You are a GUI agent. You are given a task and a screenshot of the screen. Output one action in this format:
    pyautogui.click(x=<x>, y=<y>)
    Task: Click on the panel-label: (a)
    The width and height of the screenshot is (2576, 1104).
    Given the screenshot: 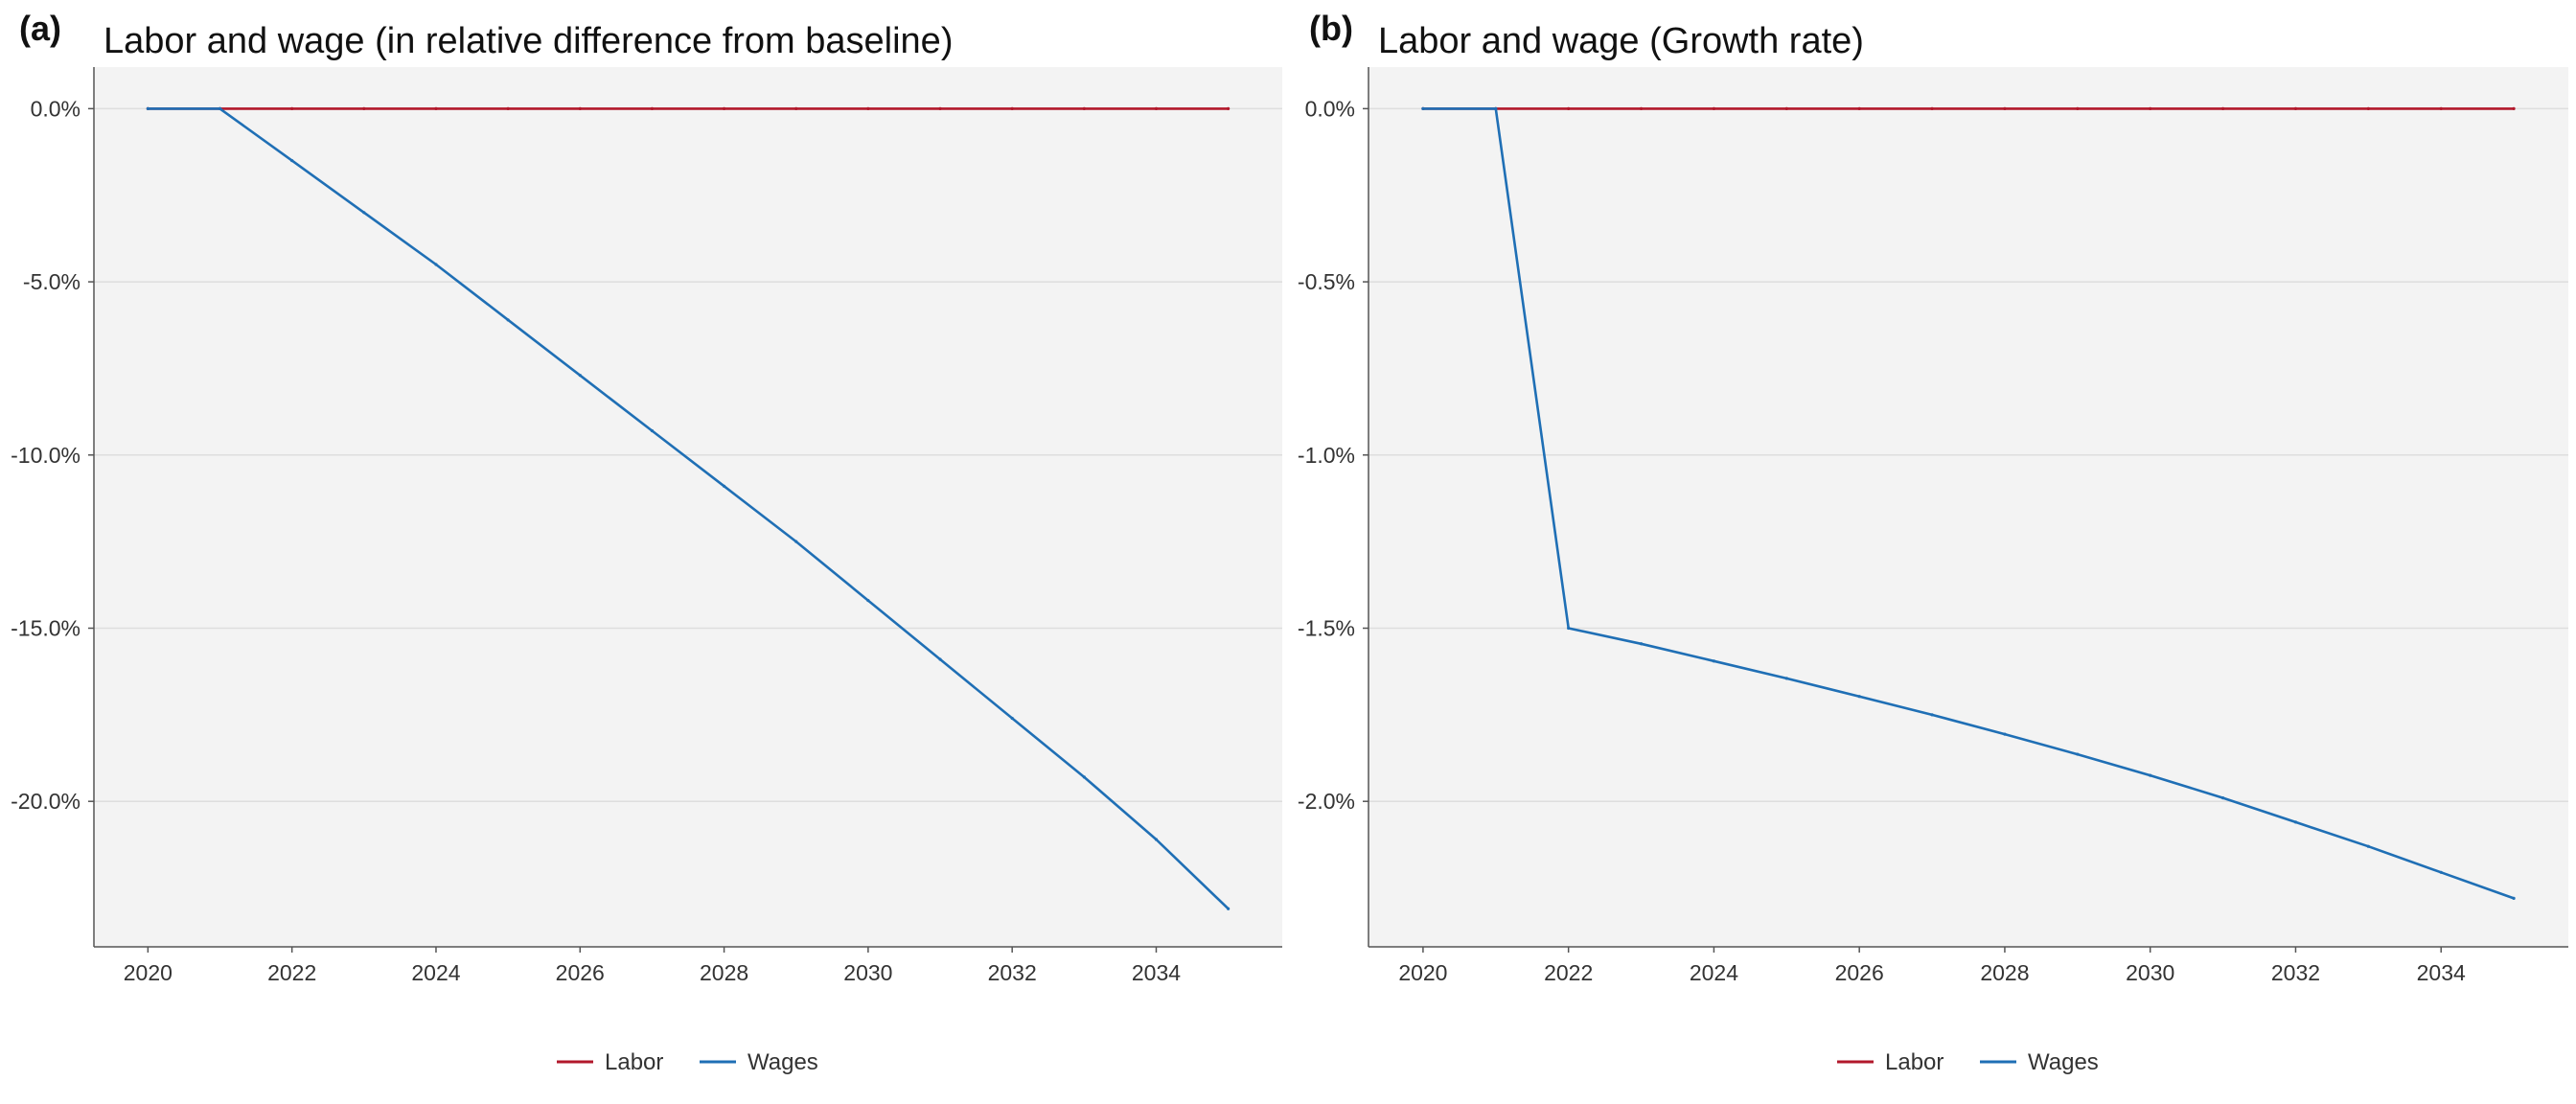 What is the action you would take?
    pyautogui.click(x=40, y=28)
    